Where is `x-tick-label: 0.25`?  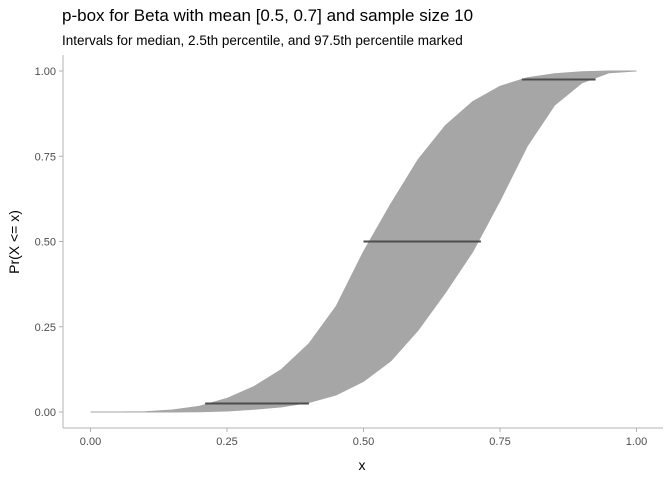
x-tick-label: 0.25 is located at coordinates (226, 442).